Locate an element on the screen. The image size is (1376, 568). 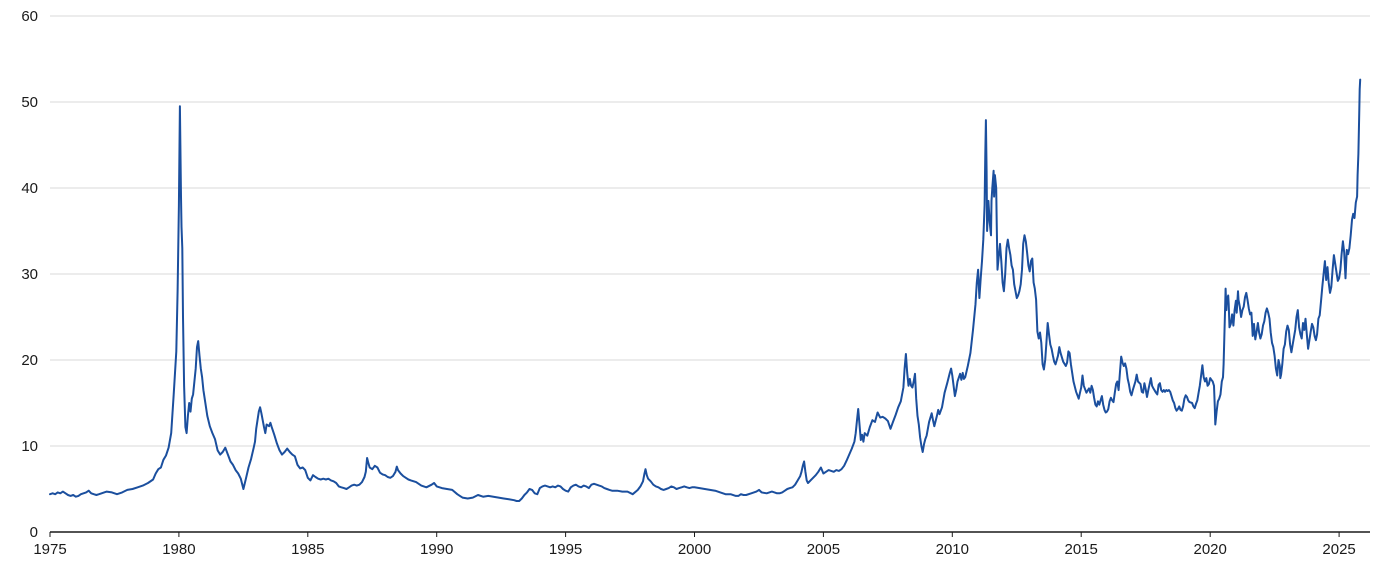
y-axis-label: 20 is located at coordinates (29, 360).